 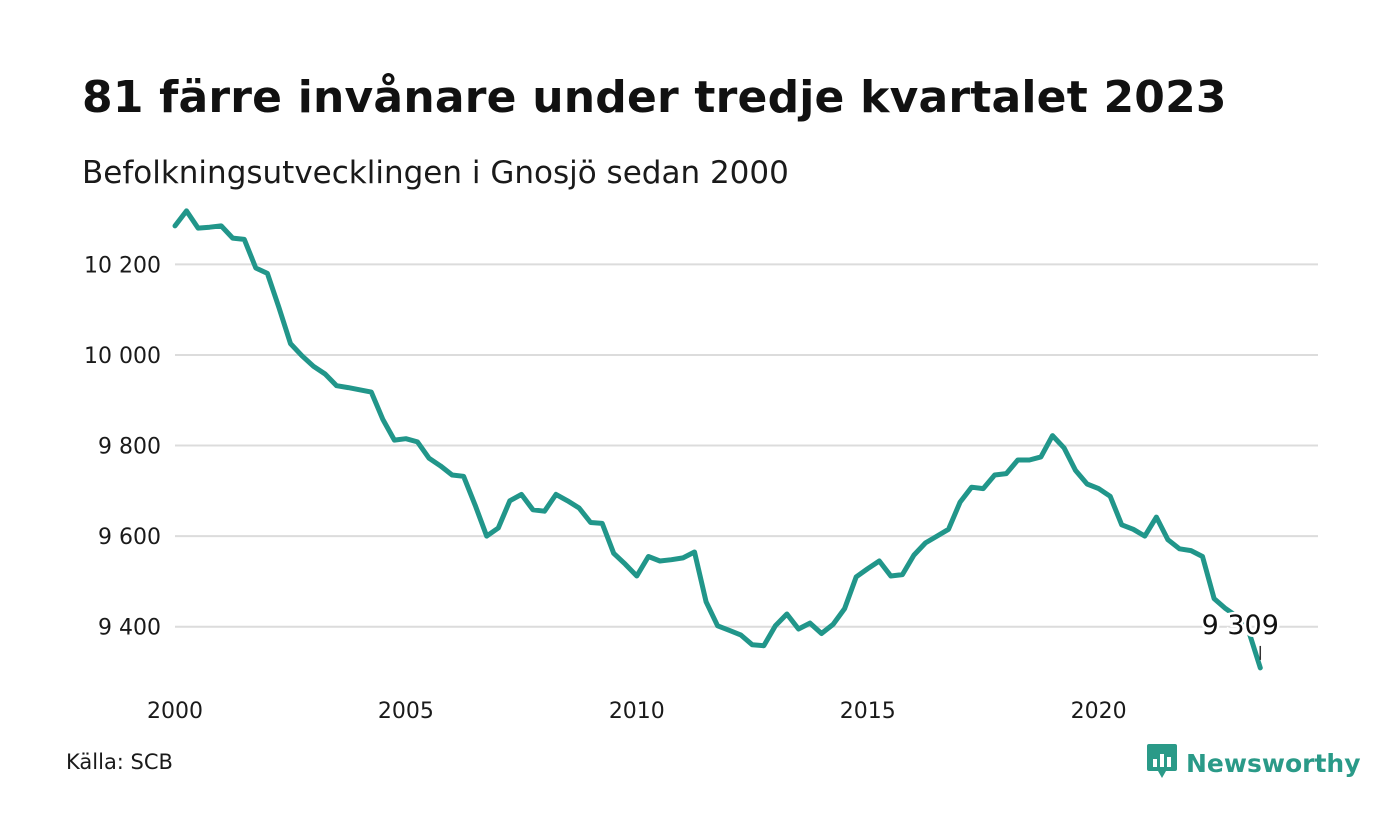 I want to click on source-note: Källa: SCB, so click(x=119, y=762).